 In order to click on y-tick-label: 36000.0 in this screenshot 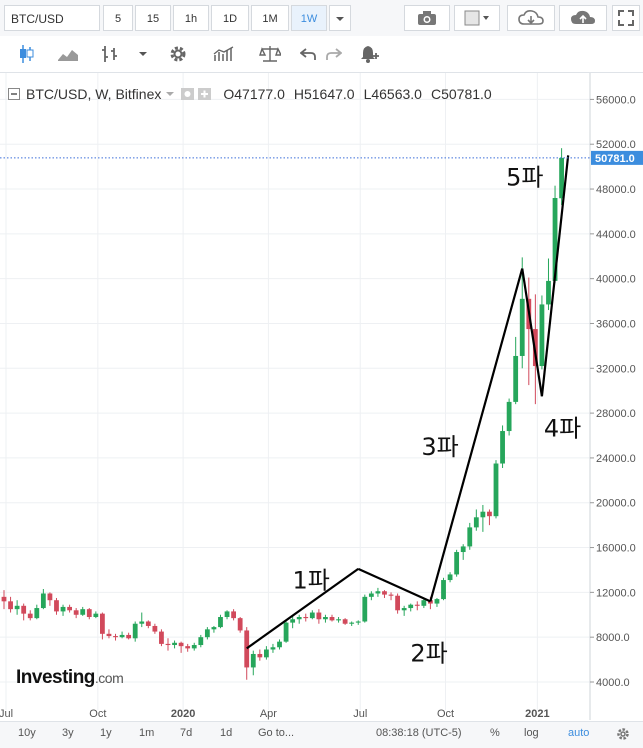, I will do `click(616, 324)`.